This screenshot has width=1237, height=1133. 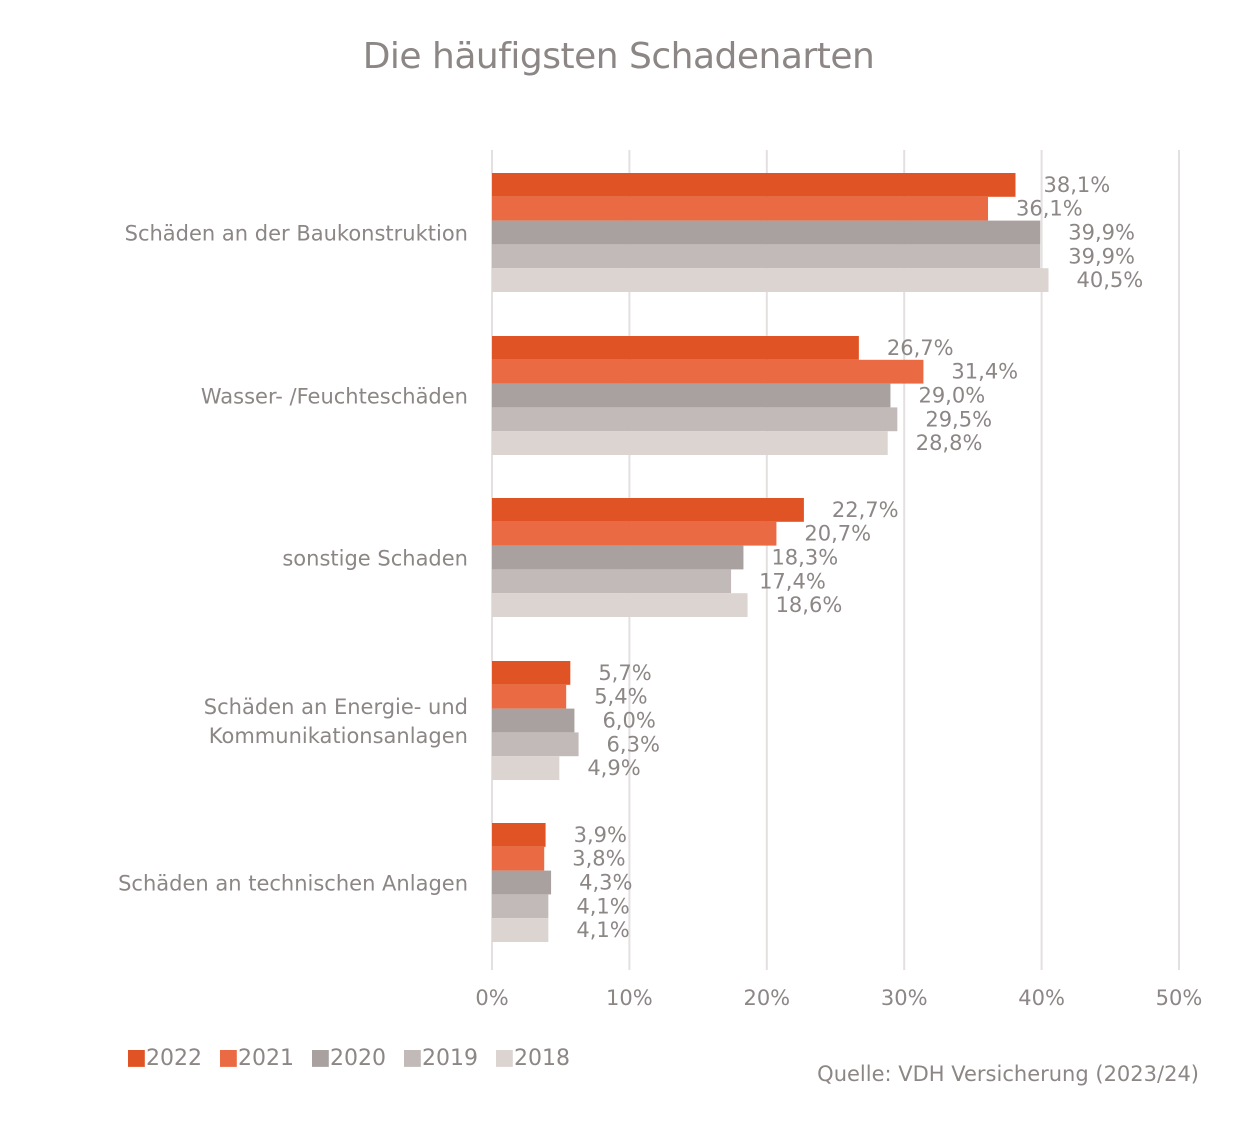 I want to click on data-label: 22,7%, so click(x=865, y=510).